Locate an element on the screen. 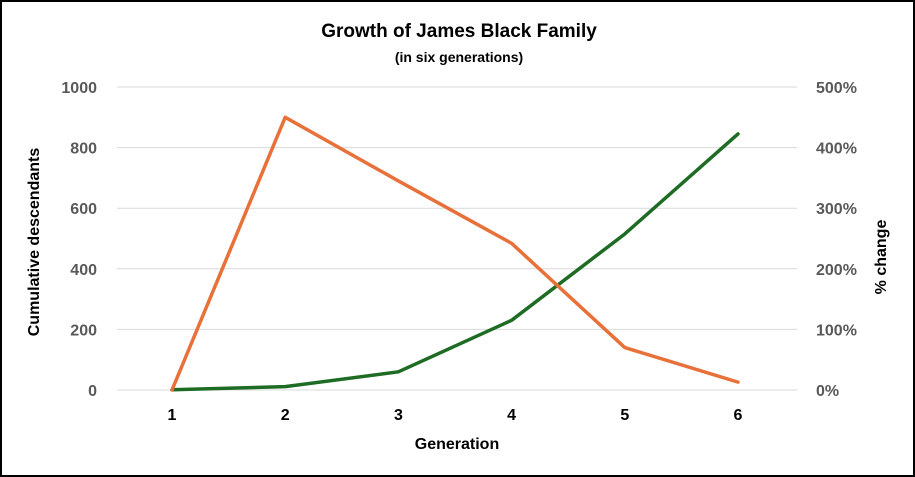  right-tick-label: 300% is located at coordinates (836, 209).